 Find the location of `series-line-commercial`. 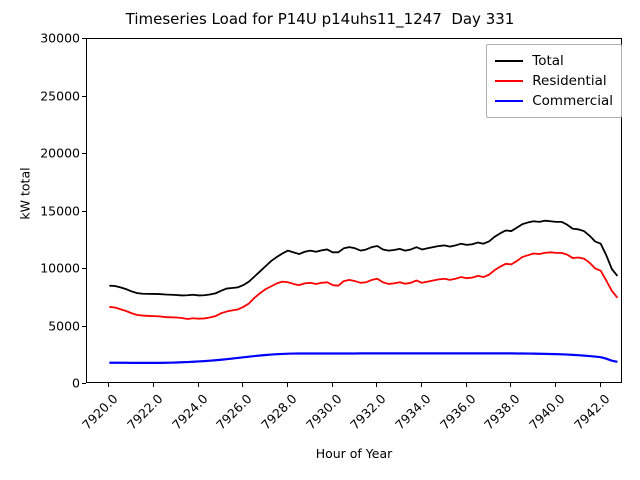

series-line-commercial is located at coordinates (363, 358).